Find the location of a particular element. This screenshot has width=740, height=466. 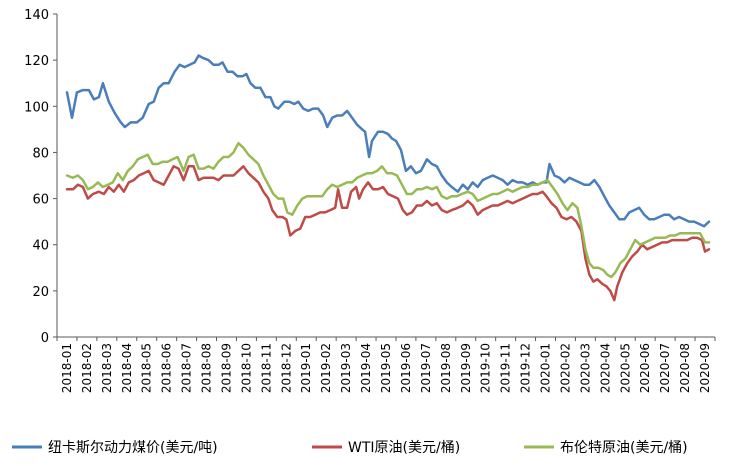

x-tick-label: 2019-04 is located at coordinates (366, 368).